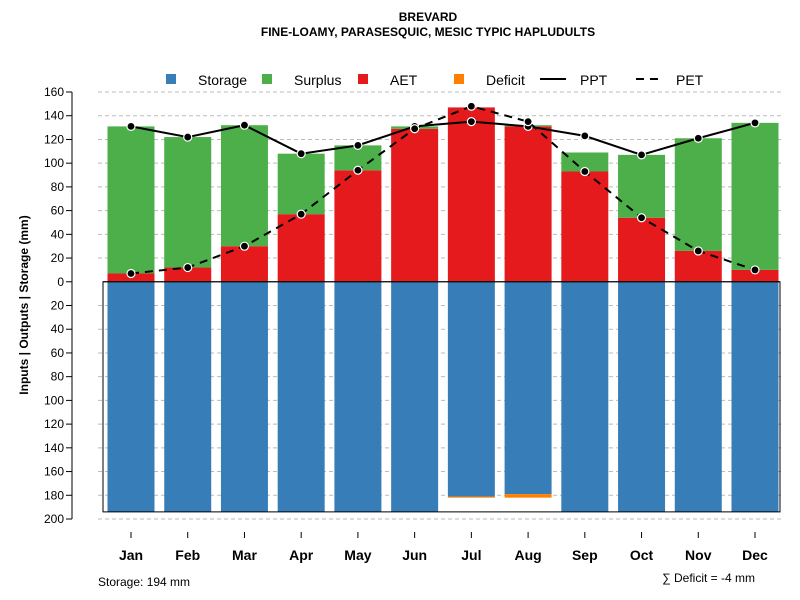 This screenshot has width=800, height=600. I want to click on y-tick-label-13: 100, so click(54, 400).